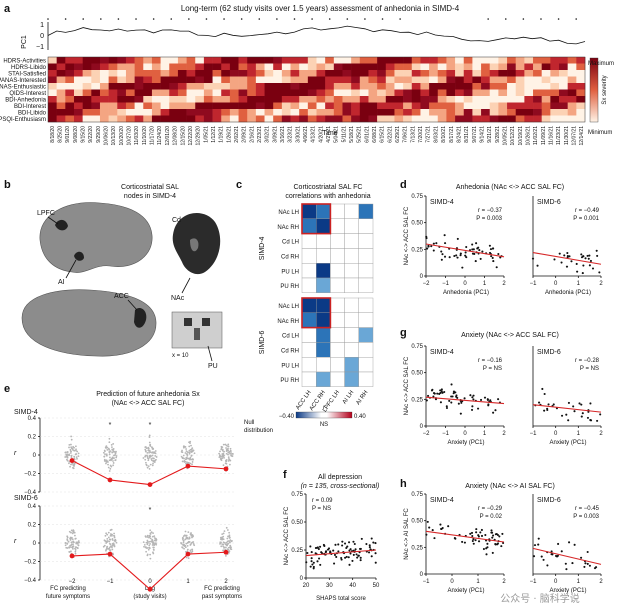  What do you see at coordinates (176, 220) in the screenshot?
I see `cd-label: Cd` at bounding box center [176, 220].